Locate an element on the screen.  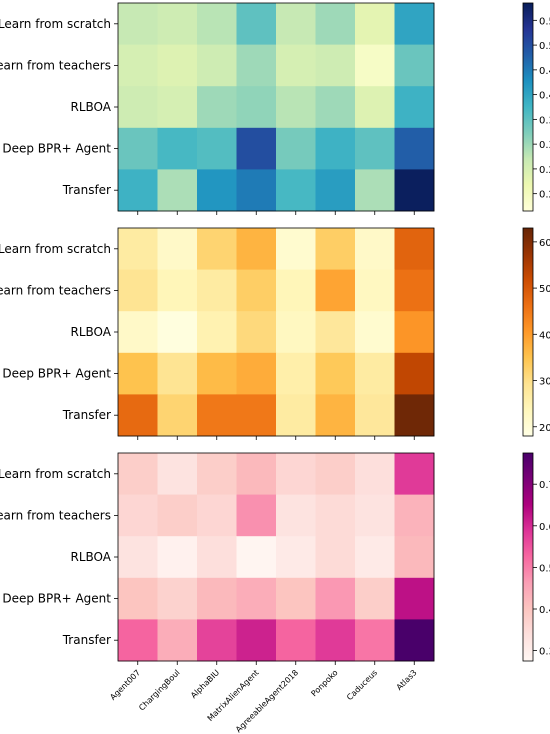
colorbar-tick-label: 0.55 is located at coordinates (544, 21).